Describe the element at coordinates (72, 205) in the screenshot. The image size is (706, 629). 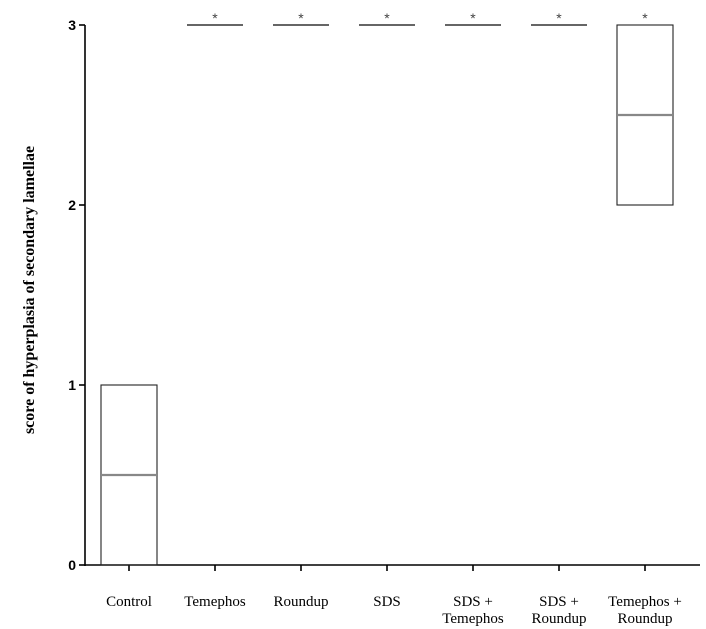
I see `y-tick-label: 2` at that location.